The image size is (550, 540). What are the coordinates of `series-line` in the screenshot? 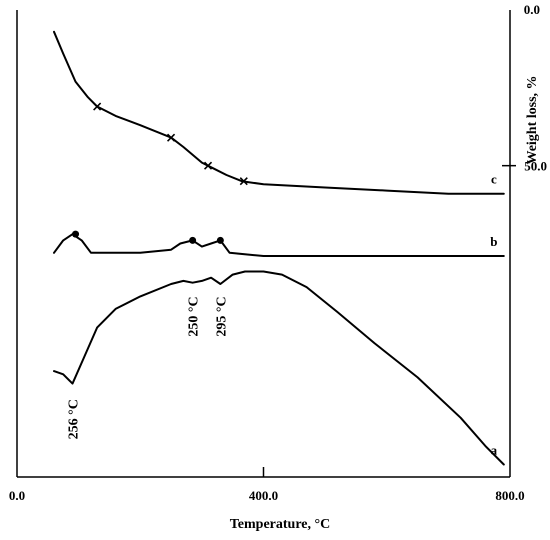 It's located at (279, 245).